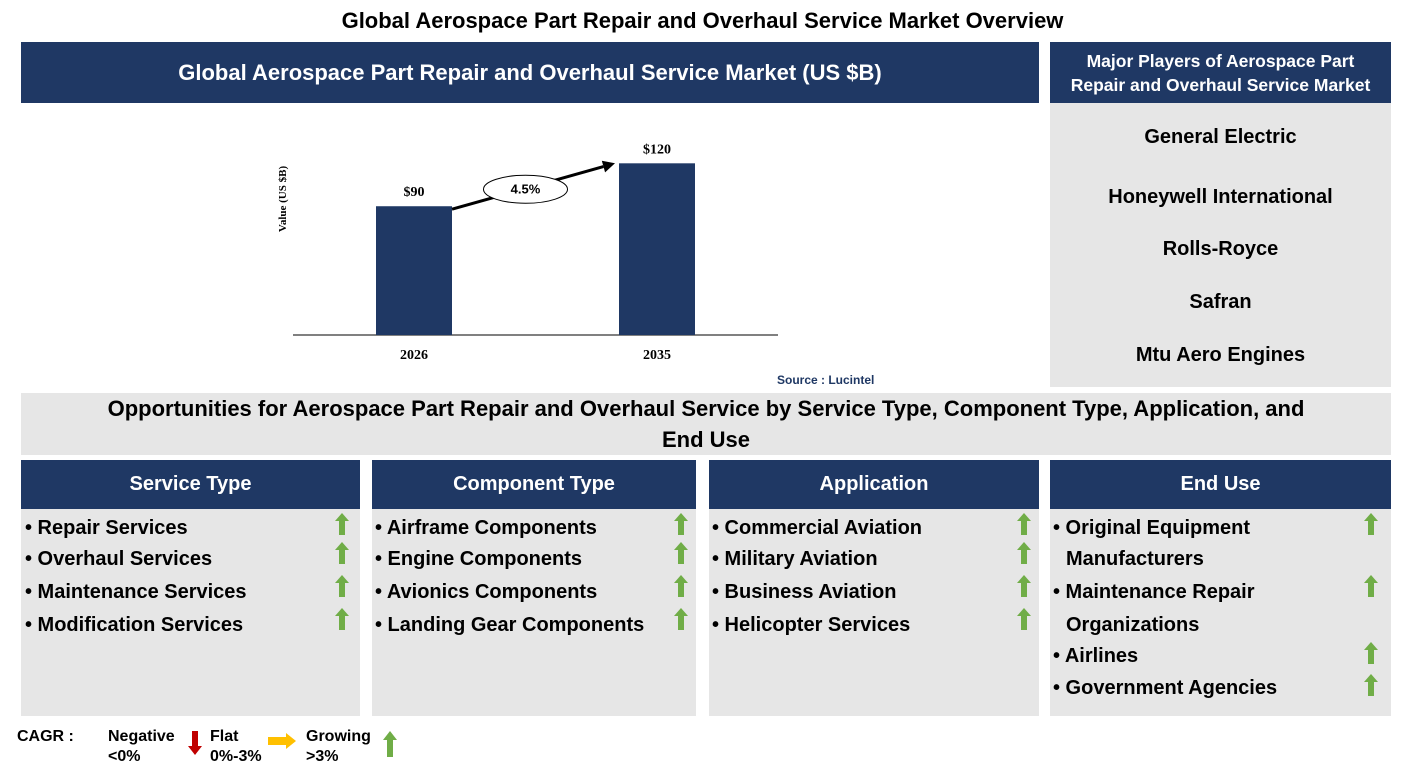 The height and width of the screenshot is (769, 1405). I want to click on segment-item: • Military Aviation, so click(795, 559).